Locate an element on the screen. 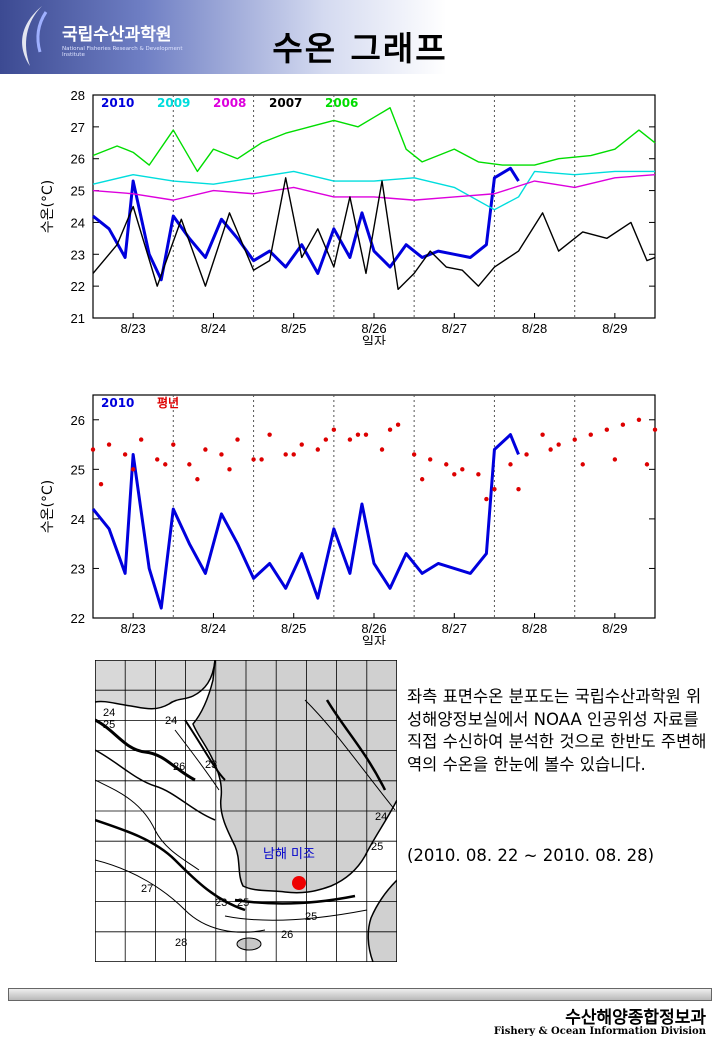  header-banner is located at coordinates (360, 37).